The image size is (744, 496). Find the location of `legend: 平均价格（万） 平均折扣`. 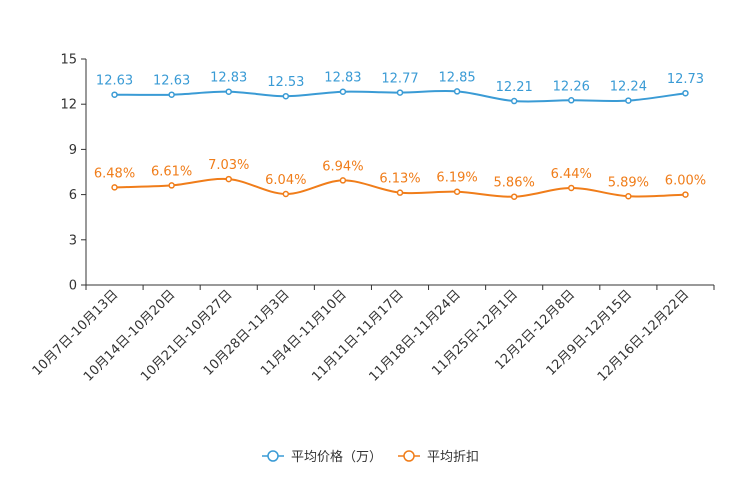

legend: 平均价格（万） 平均折扣 is located at coordinates (370, 457).